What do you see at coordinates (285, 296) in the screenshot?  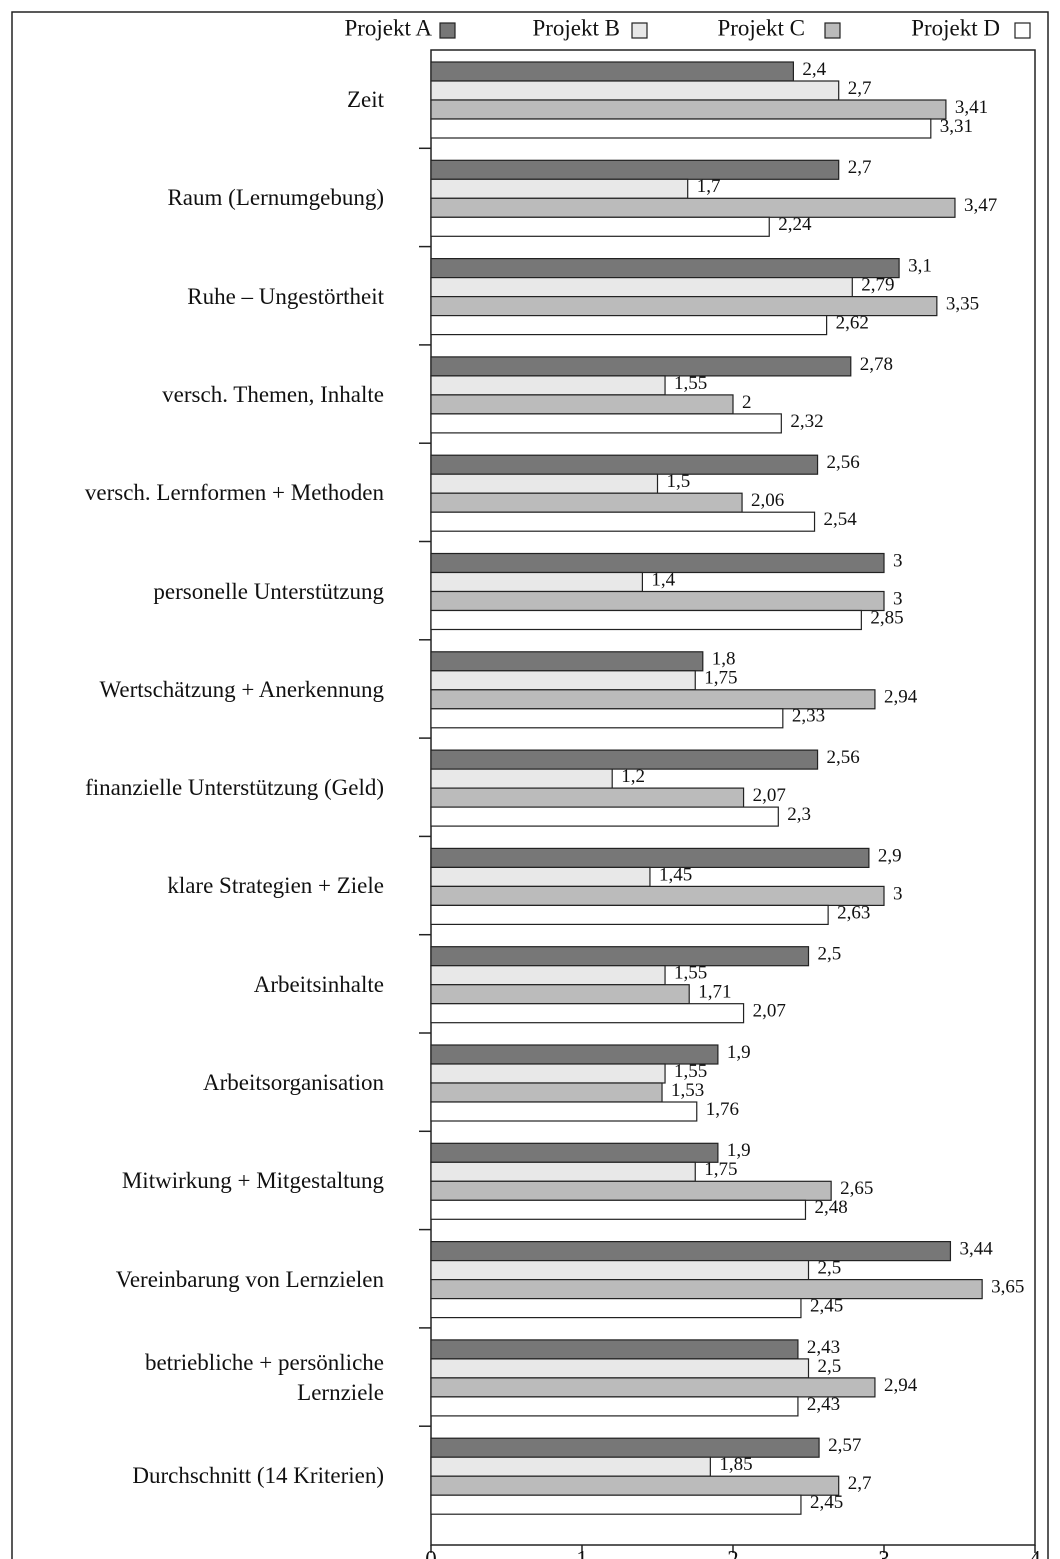 I see `category-label: Ruhe – Ungestörtheit` at bounding box center [285, 296].